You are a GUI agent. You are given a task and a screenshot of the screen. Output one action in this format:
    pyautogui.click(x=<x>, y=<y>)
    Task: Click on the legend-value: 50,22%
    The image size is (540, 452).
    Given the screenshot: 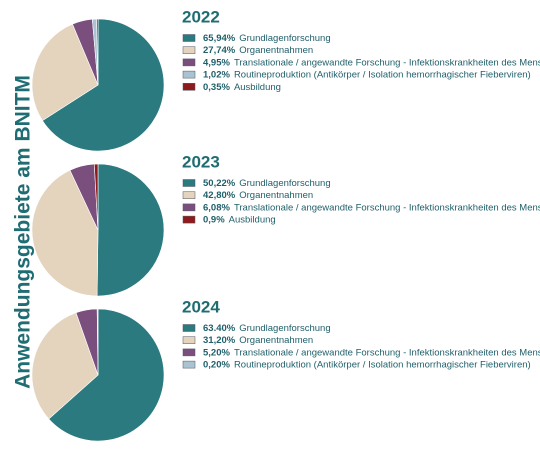 What is the action you would take?
    pyautogui.click(x=219, y=183)
    